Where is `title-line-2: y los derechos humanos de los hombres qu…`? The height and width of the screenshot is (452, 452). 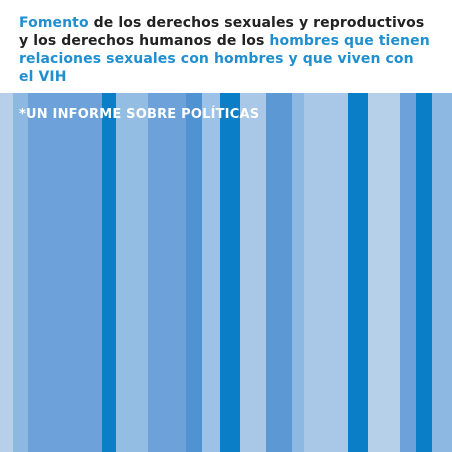 title-line-2: y los derechos humanos de los hombres qu… is located at coordinates (229, 41).